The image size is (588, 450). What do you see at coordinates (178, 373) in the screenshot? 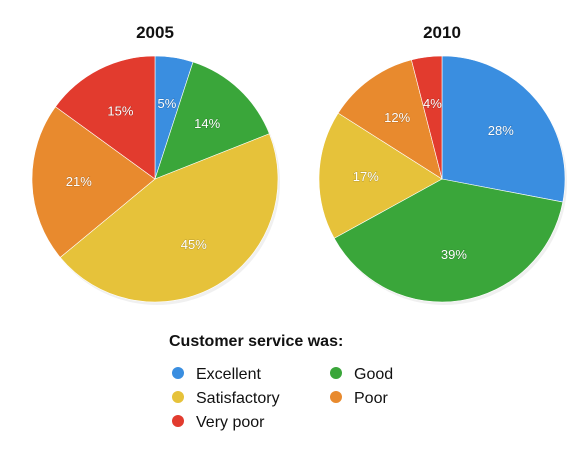
I see `legend-swatch-excellent` at bounding box center [178, 373].